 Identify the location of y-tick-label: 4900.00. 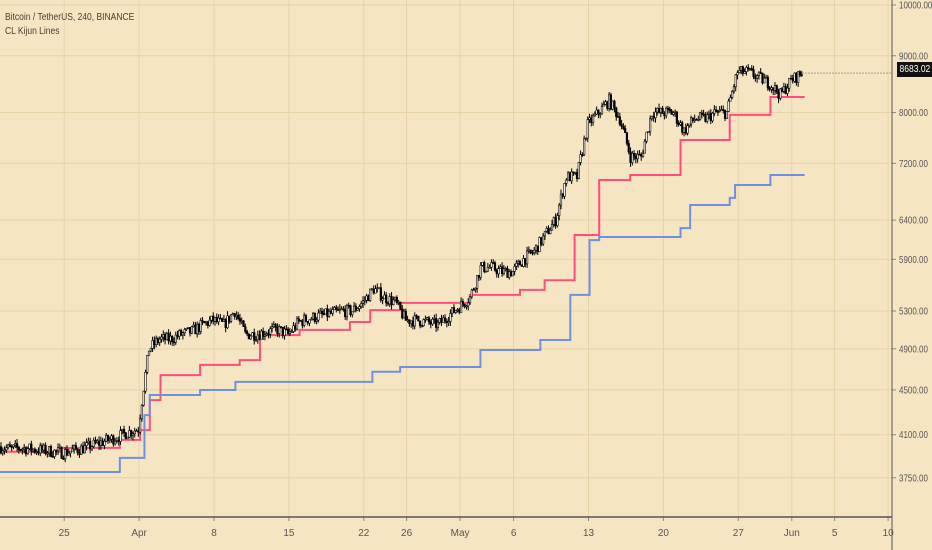
(913, 349).